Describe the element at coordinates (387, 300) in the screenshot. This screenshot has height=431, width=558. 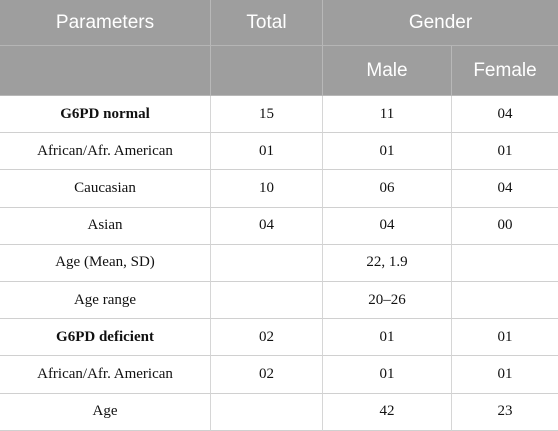
I see `cell-male: 20–26` at that location.